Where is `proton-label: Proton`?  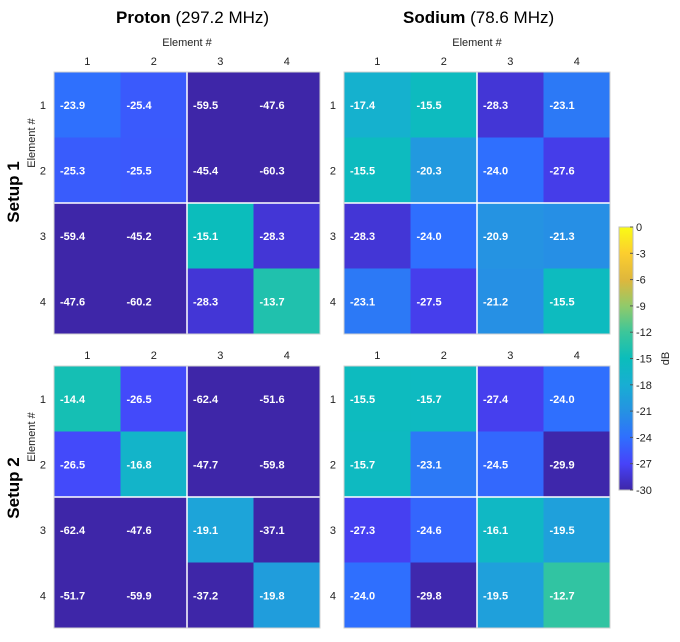
proton-label: Proton is located at coordinates (143, 17).